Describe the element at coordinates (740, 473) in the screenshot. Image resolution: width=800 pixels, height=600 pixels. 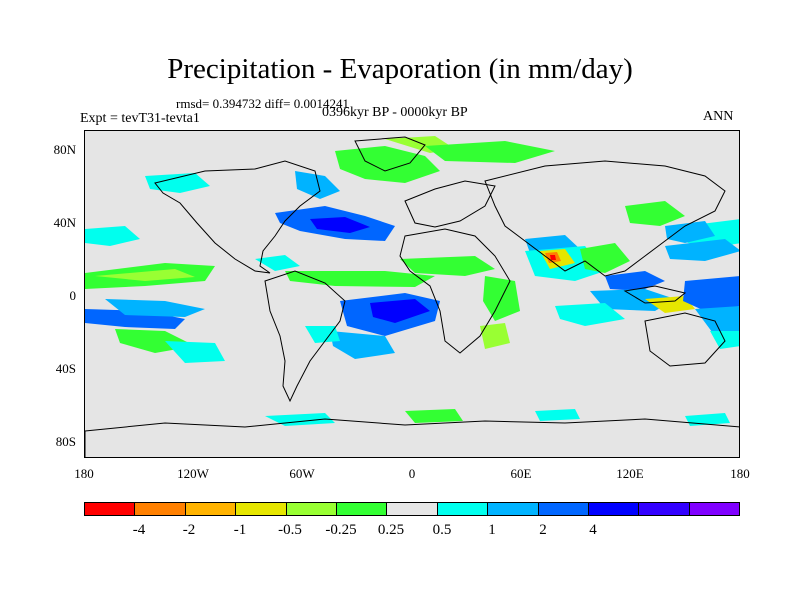
I see `lon-label-180e: 180` at that location.